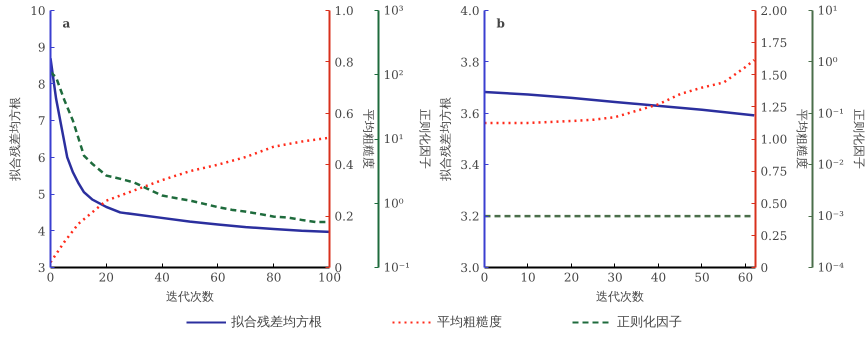 The height and width of the screenshot is (338, 868). Describe the element at coordinates (344, 62) in the screenshot. I see `y2-tick-label: 0.8` at that location.